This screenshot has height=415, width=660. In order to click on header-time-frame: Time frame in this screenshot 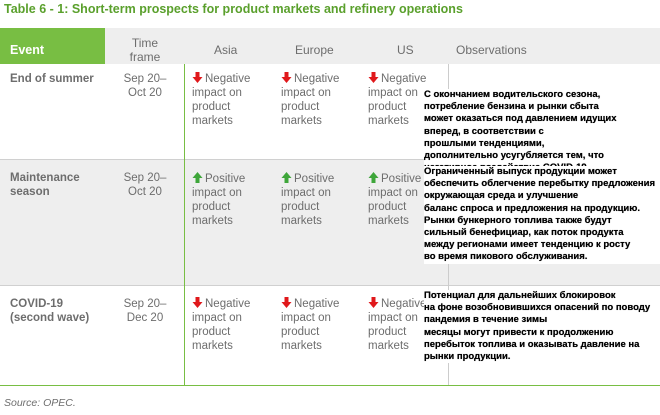, I will do `click(145, 50)`.